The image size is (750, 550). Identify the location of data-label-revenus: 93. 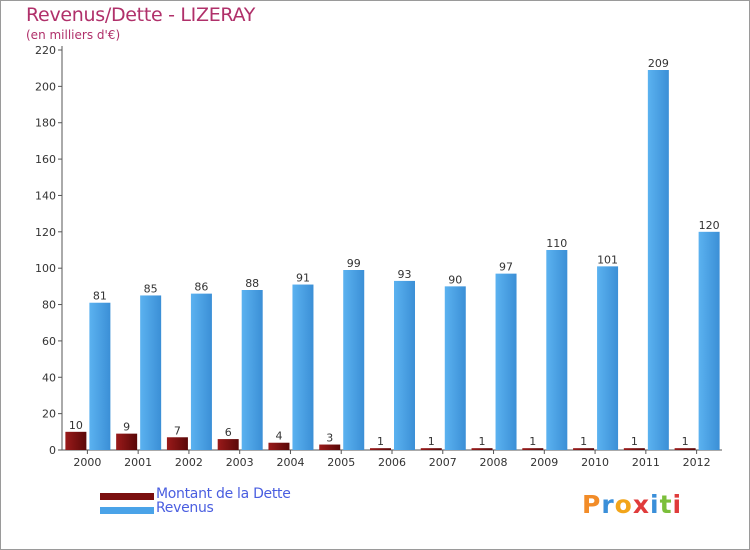
(405, 274).